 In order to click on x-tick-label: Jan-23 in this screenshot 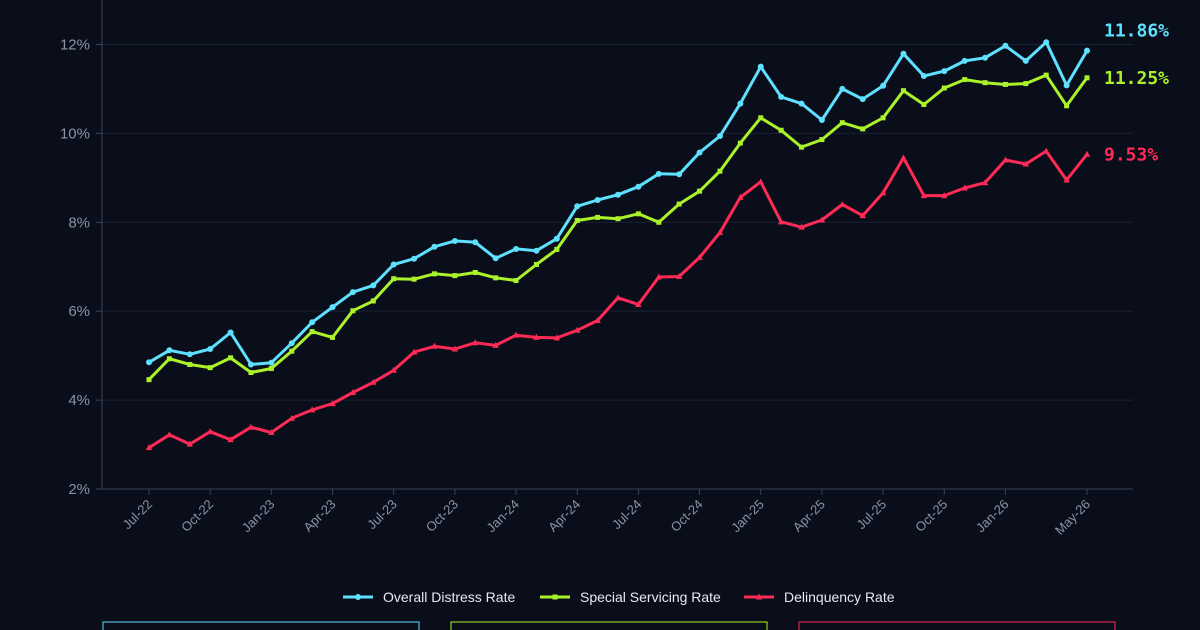, I will do `click(258, 516)`.